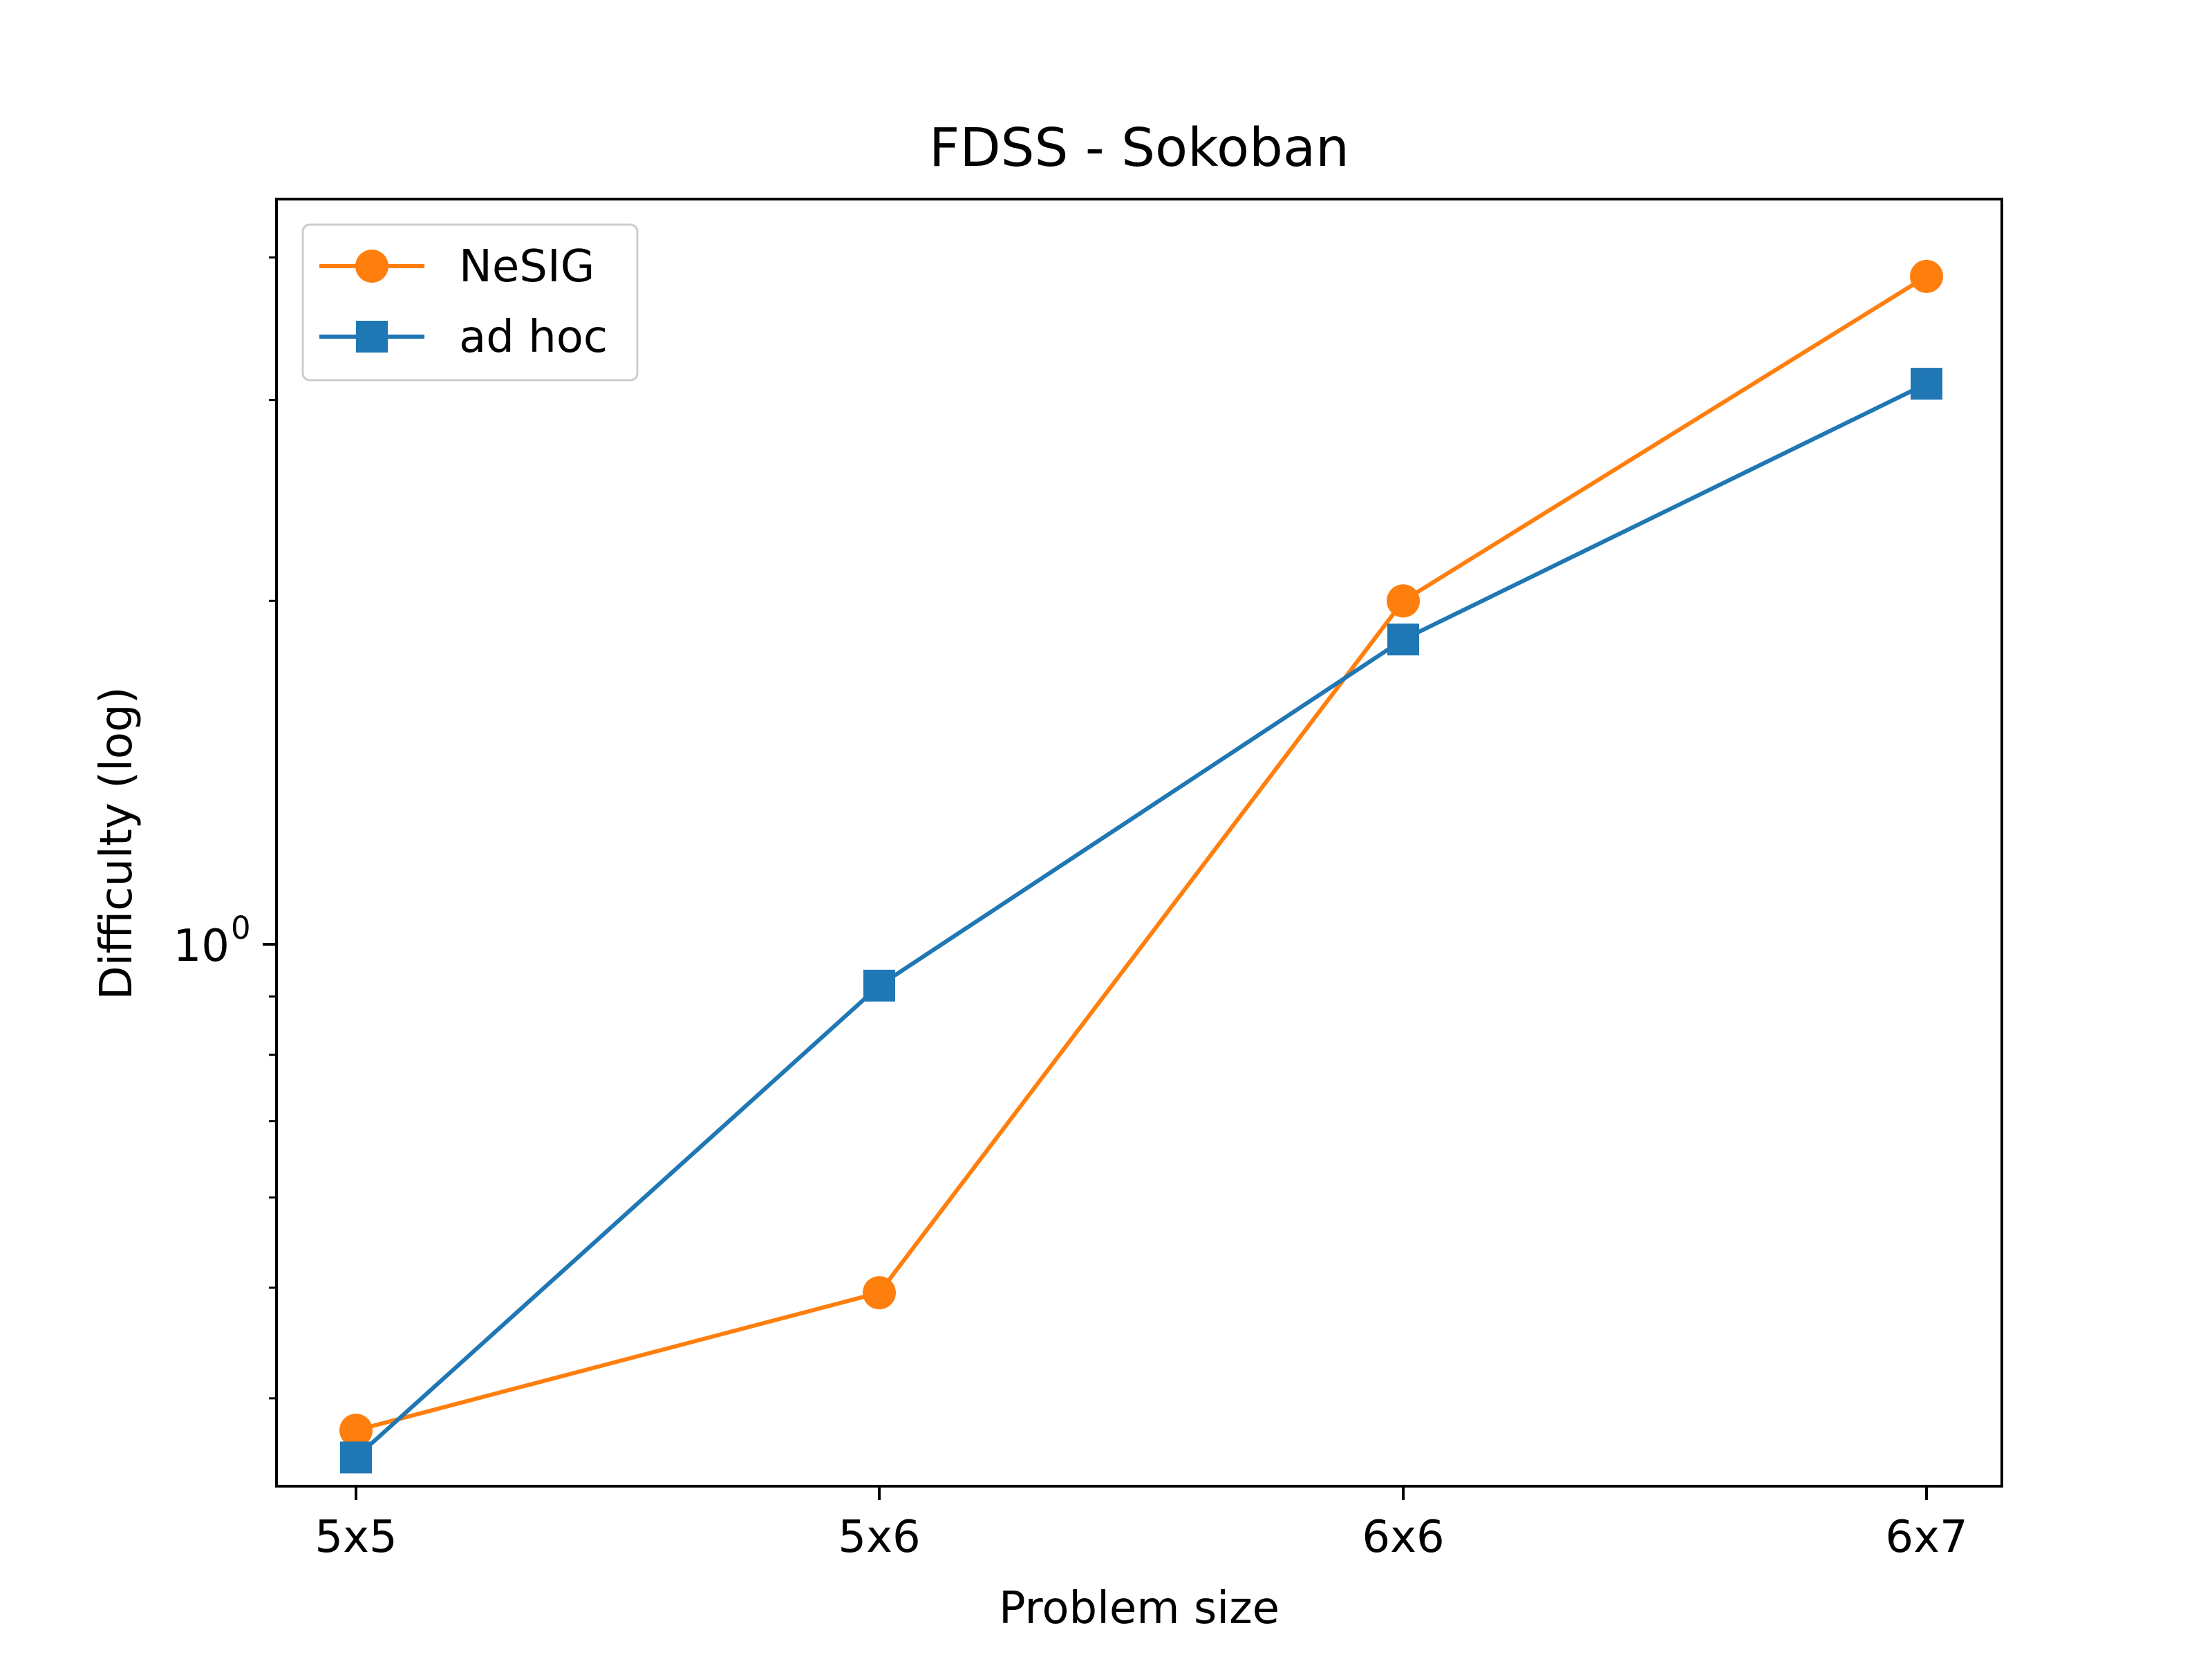  I want to click on legend-entry-ad-hoc: ad hoc, so click(463, 337).